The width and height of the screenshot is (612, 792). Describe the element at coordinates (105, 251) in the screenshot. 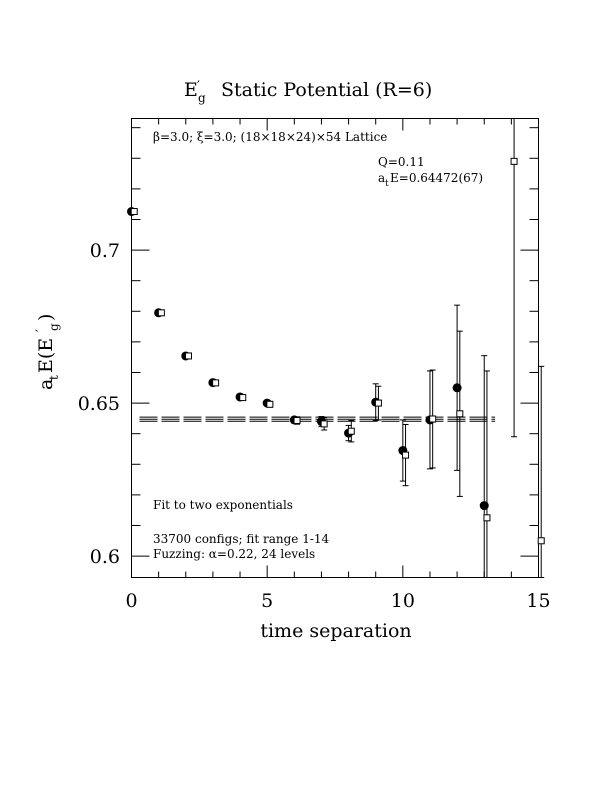

I see `y-tick-label: 0.7` at that location.